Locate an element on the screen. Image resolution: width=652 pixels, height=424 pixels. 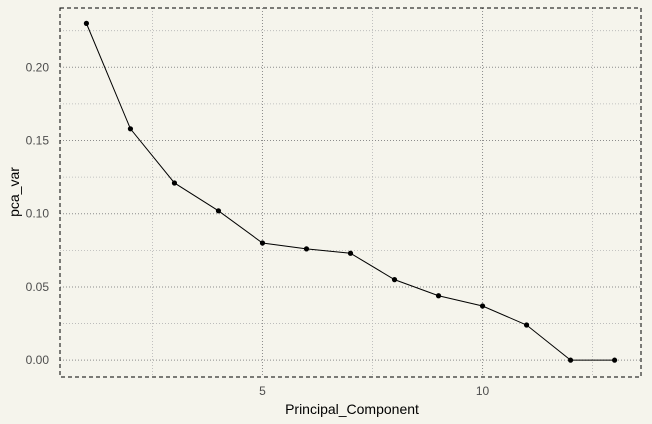
x-tick-labels: 5 10 is located at coordinates (374, 391).